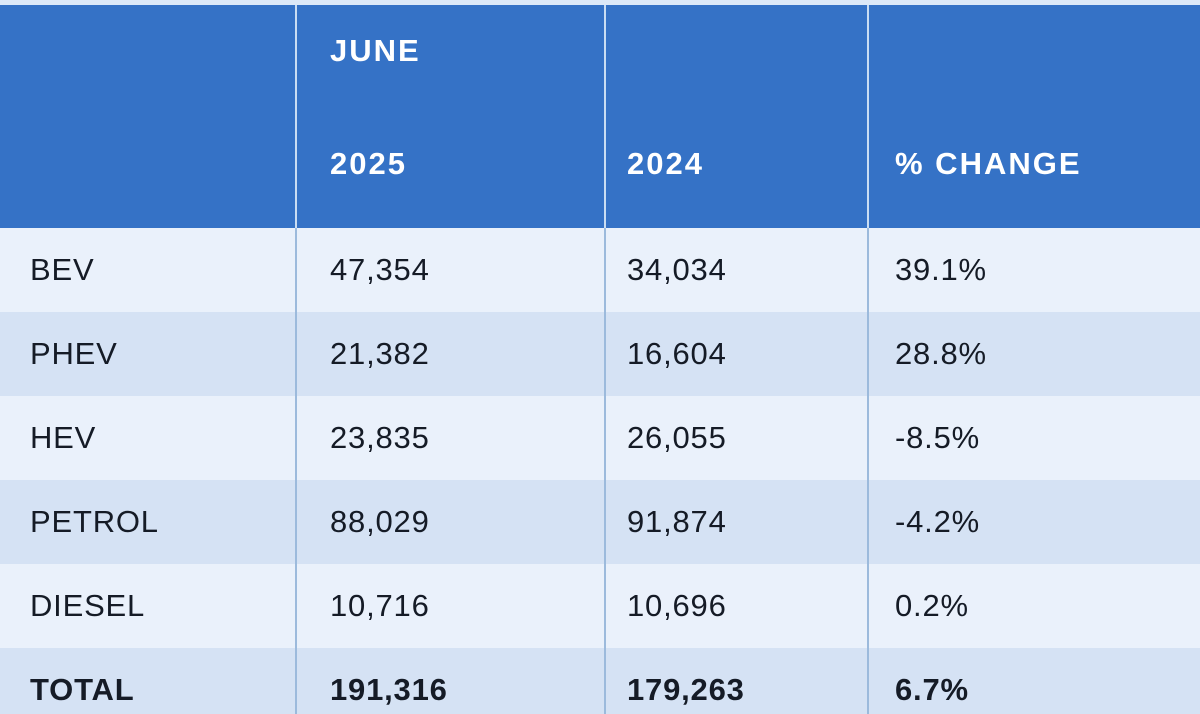  I want to click on value-2025: 47,354, so click(449, 270).